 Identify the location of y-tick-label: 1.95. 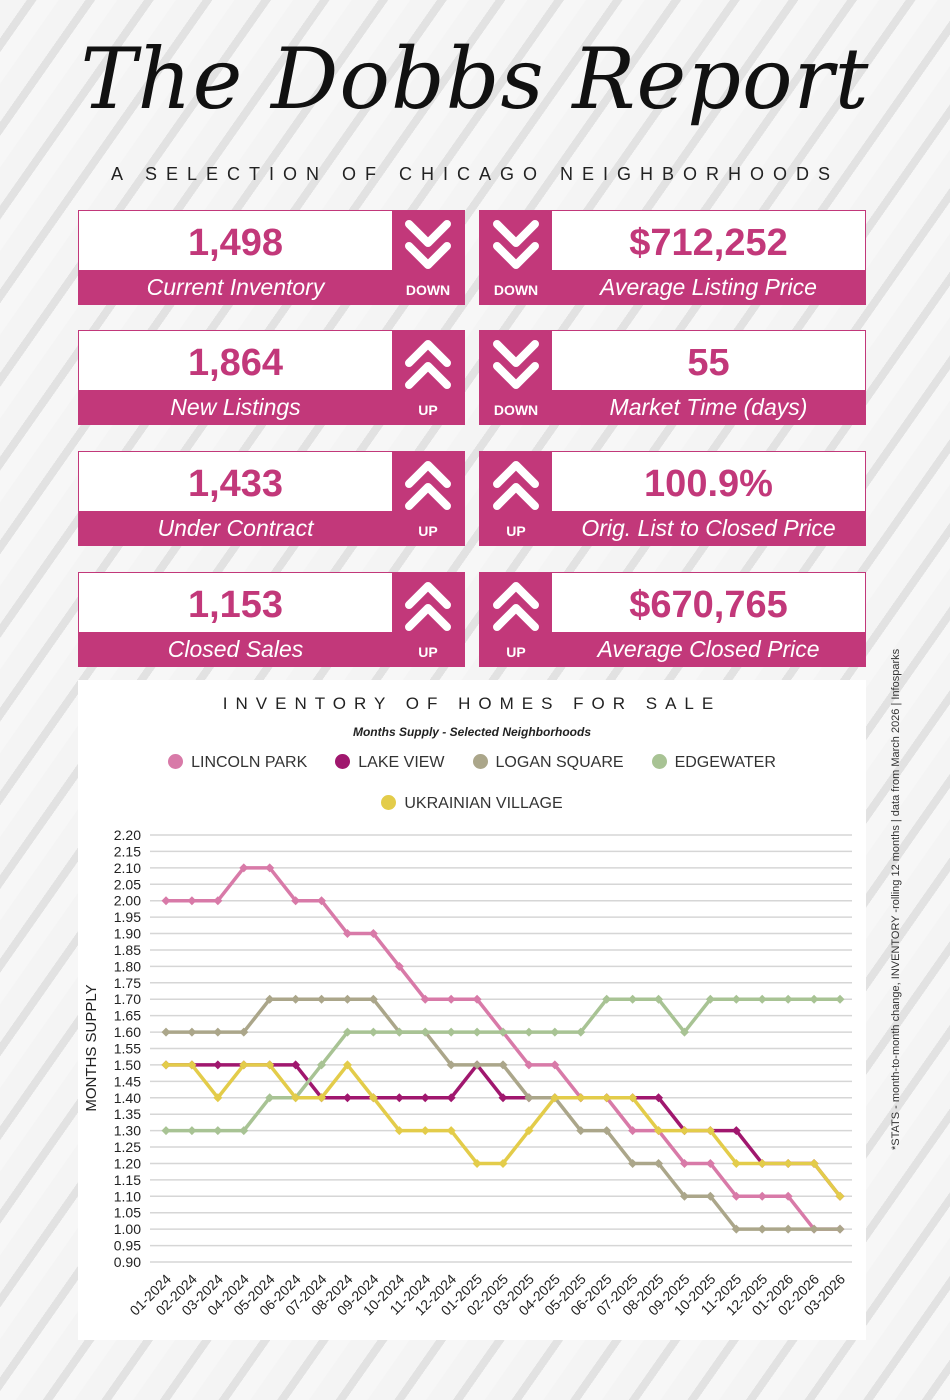
(127, 917).